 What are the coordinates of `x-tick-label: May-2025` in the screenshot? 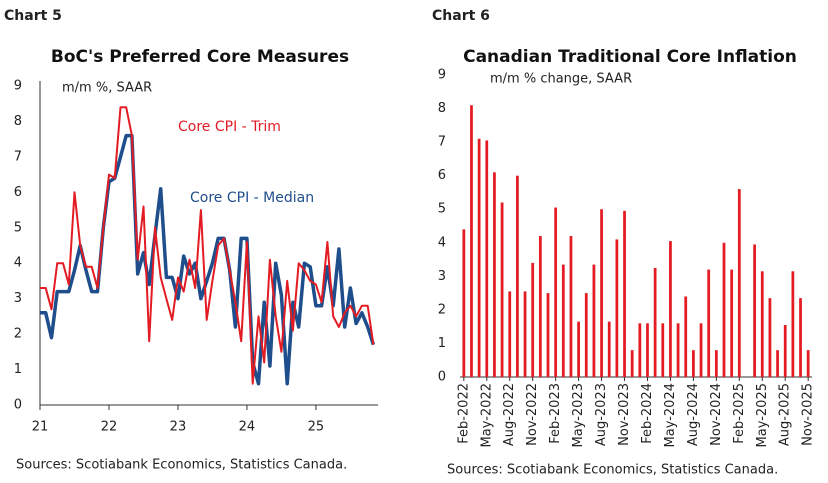 It's located at (762, 415).